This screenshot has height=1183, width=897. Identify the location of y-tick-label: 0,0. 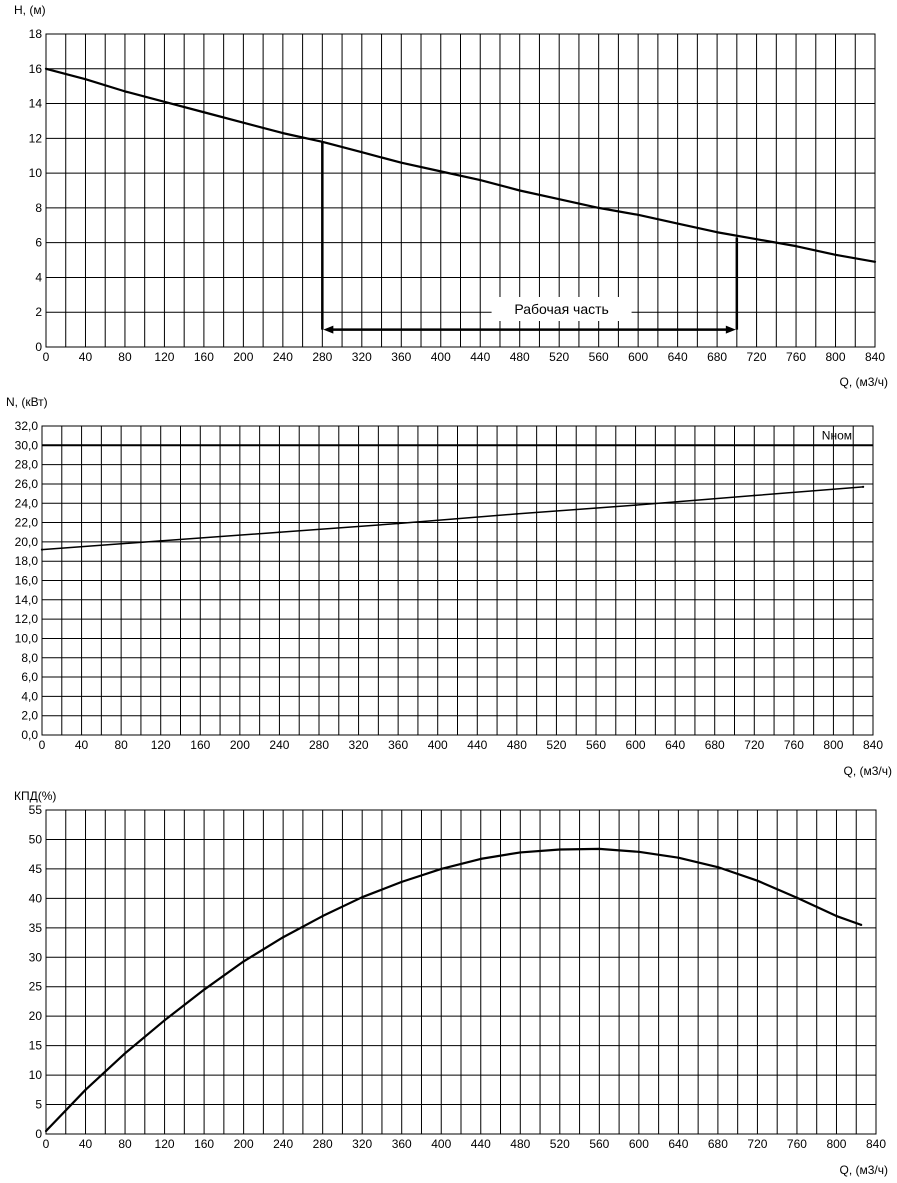
(29, 735).